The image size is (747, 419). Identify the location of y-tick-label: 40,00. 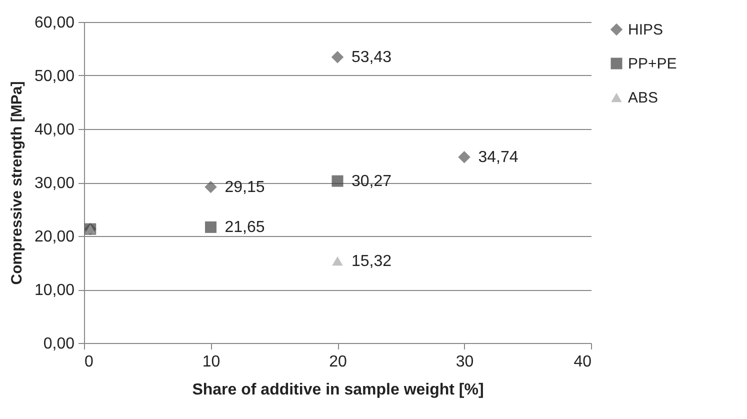
(54, 130).